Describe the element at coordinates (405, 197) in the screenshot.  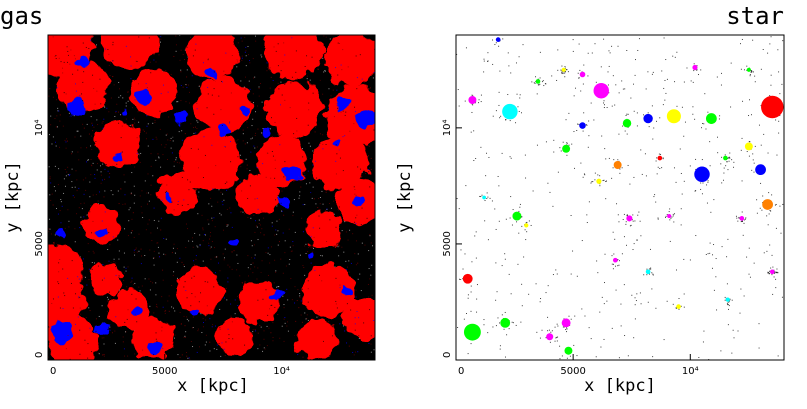
I see `star-y-axis-label: y [kpc]` at that location.